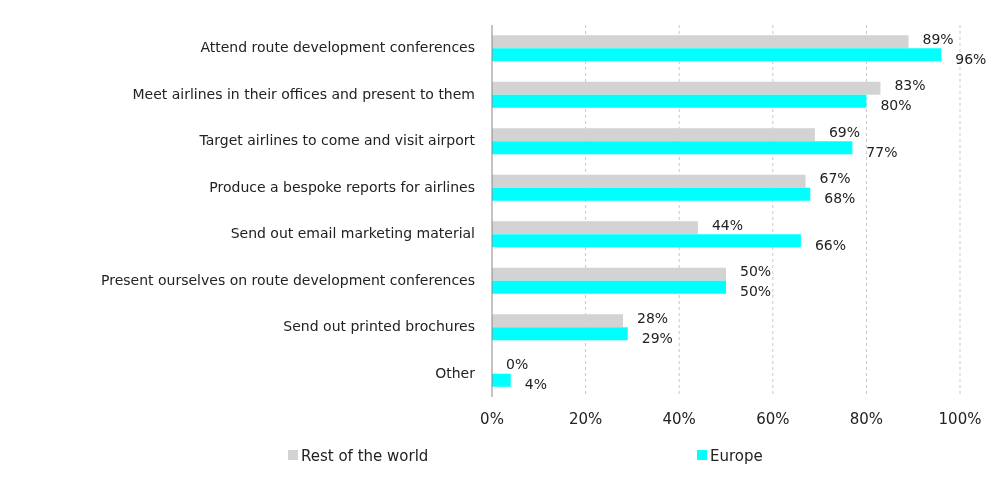  I want to click on data-label: 4%, so click(535, 384).